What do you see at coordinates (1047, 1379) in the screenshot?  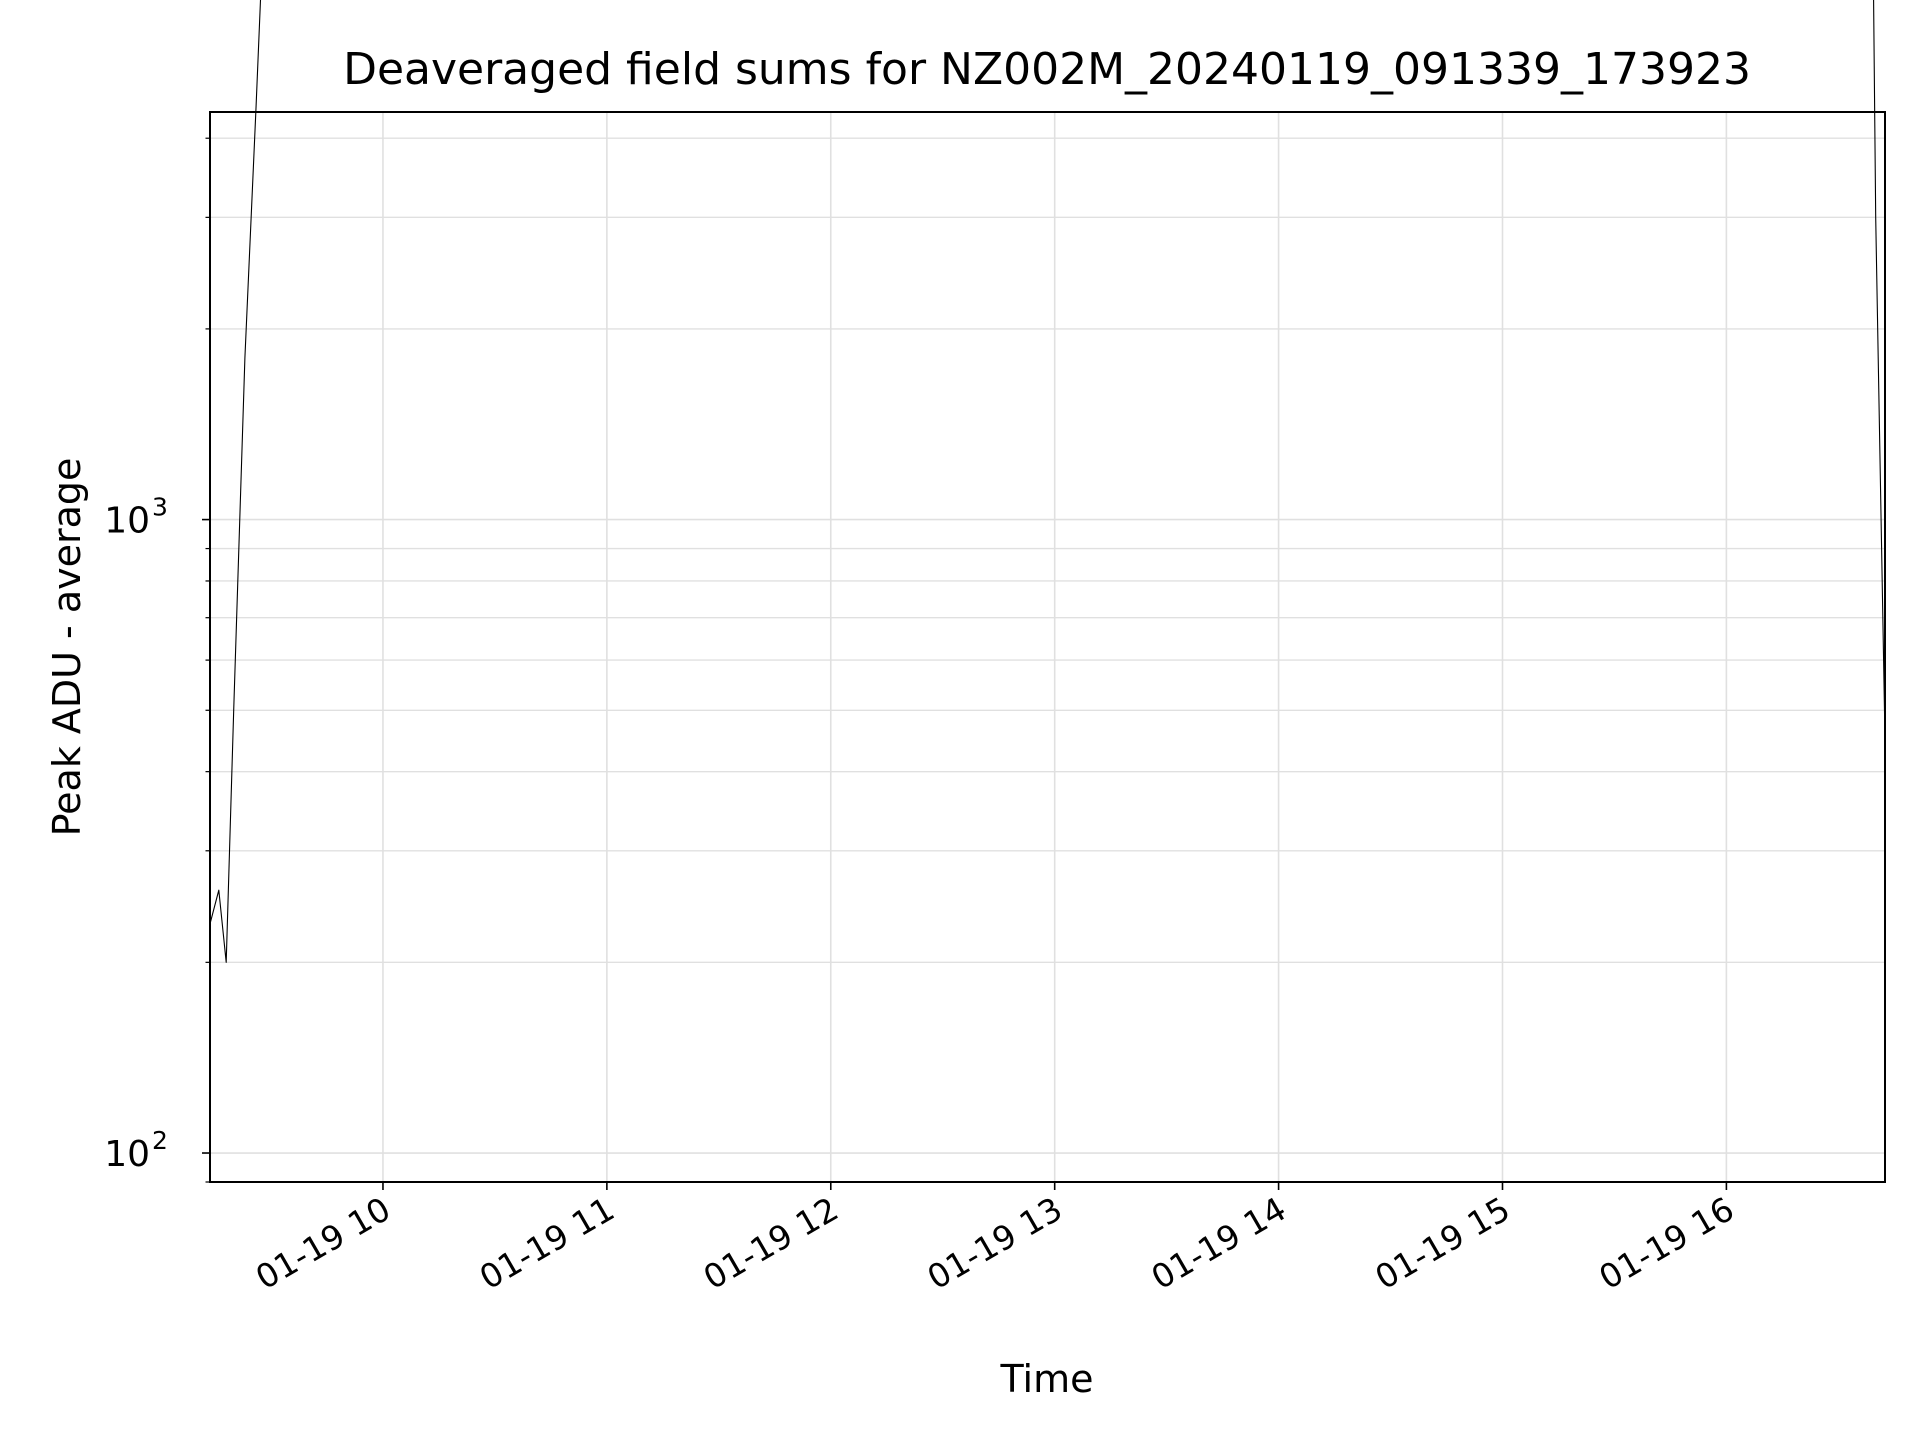 I see `x-axis-label: Time` at bounding box center [1047, 1379].